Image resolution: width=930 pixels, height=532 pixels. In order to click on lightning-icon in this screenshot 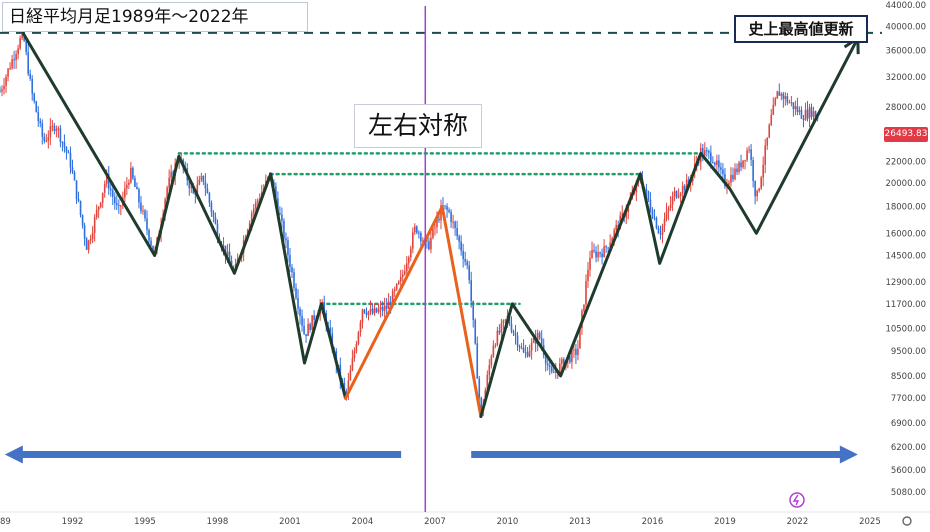, I will do `click(797, 500)`.